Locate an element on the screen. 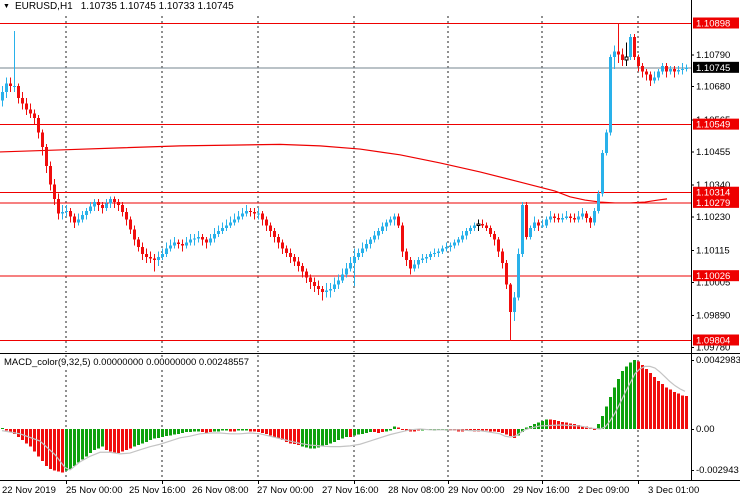 The width and height of the screenshot is (740, 500). price-level-badge-label: 1.09804 is located at coordinates (713, 341).